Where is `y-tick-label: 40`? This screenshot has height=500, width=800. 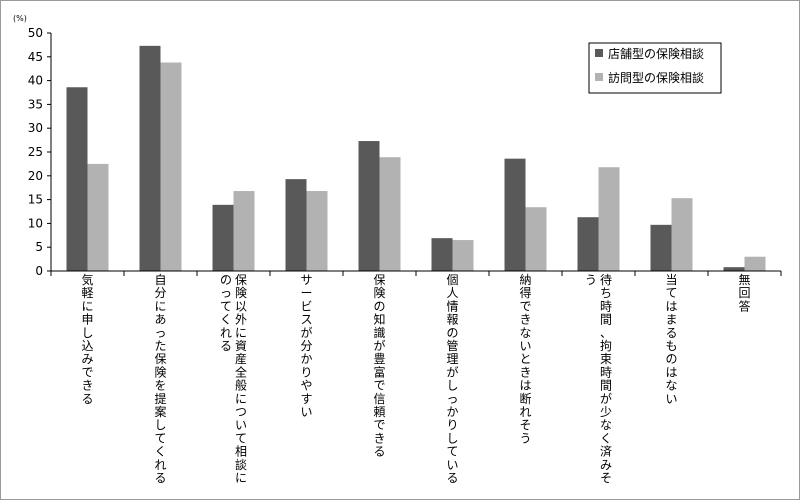
y-tick-label: 40 is located at coordinates (35, 81).